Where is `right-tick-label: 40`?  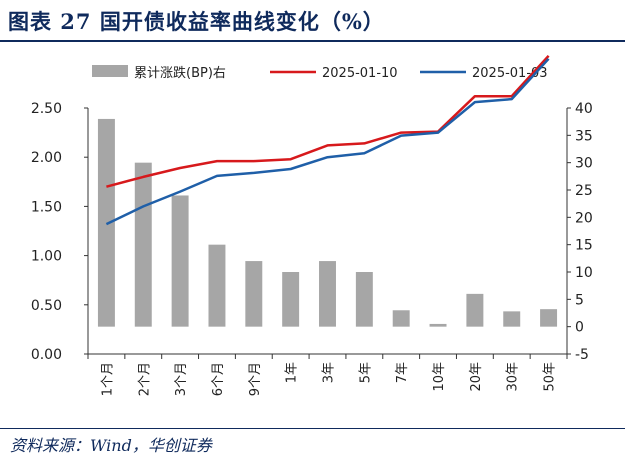 right-tick-label: 40 is located at coordinates (584, 109).